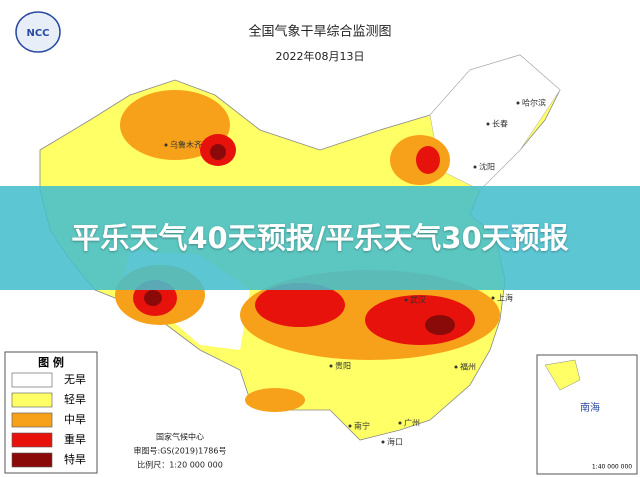  I want to click on city-label: 沈阳, so click(487, 167).